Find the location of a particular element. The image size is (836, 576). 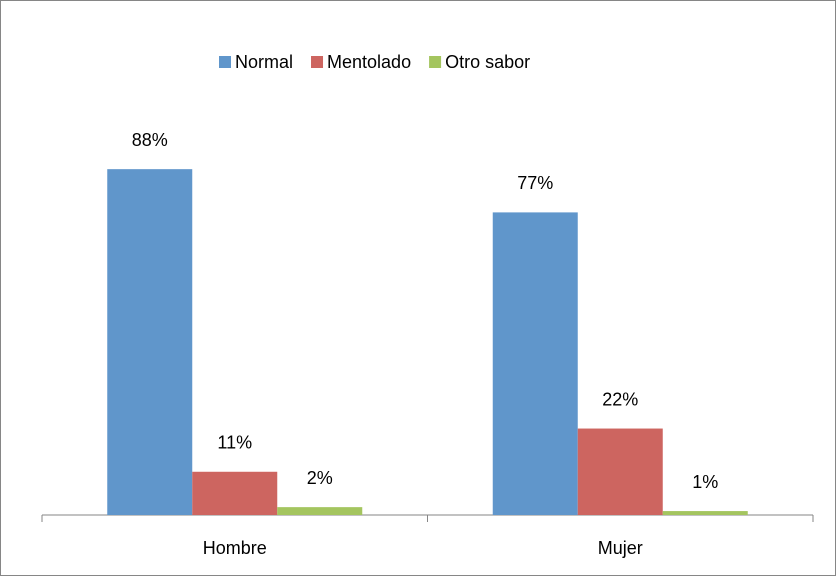

x-tick-label: Mujer is located at coordinates (620, 548).